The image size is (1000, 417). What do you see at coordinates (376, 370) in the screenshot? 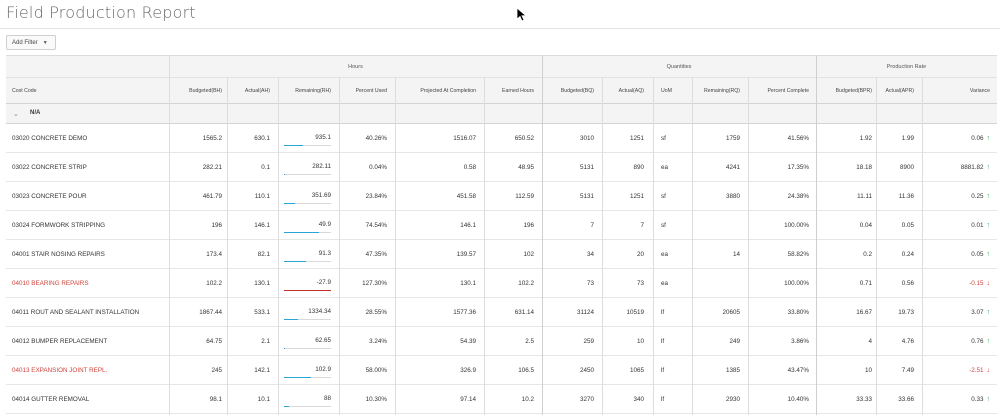
I see `percent-used-cell: 58.00%` at bounding box center [376, 370].